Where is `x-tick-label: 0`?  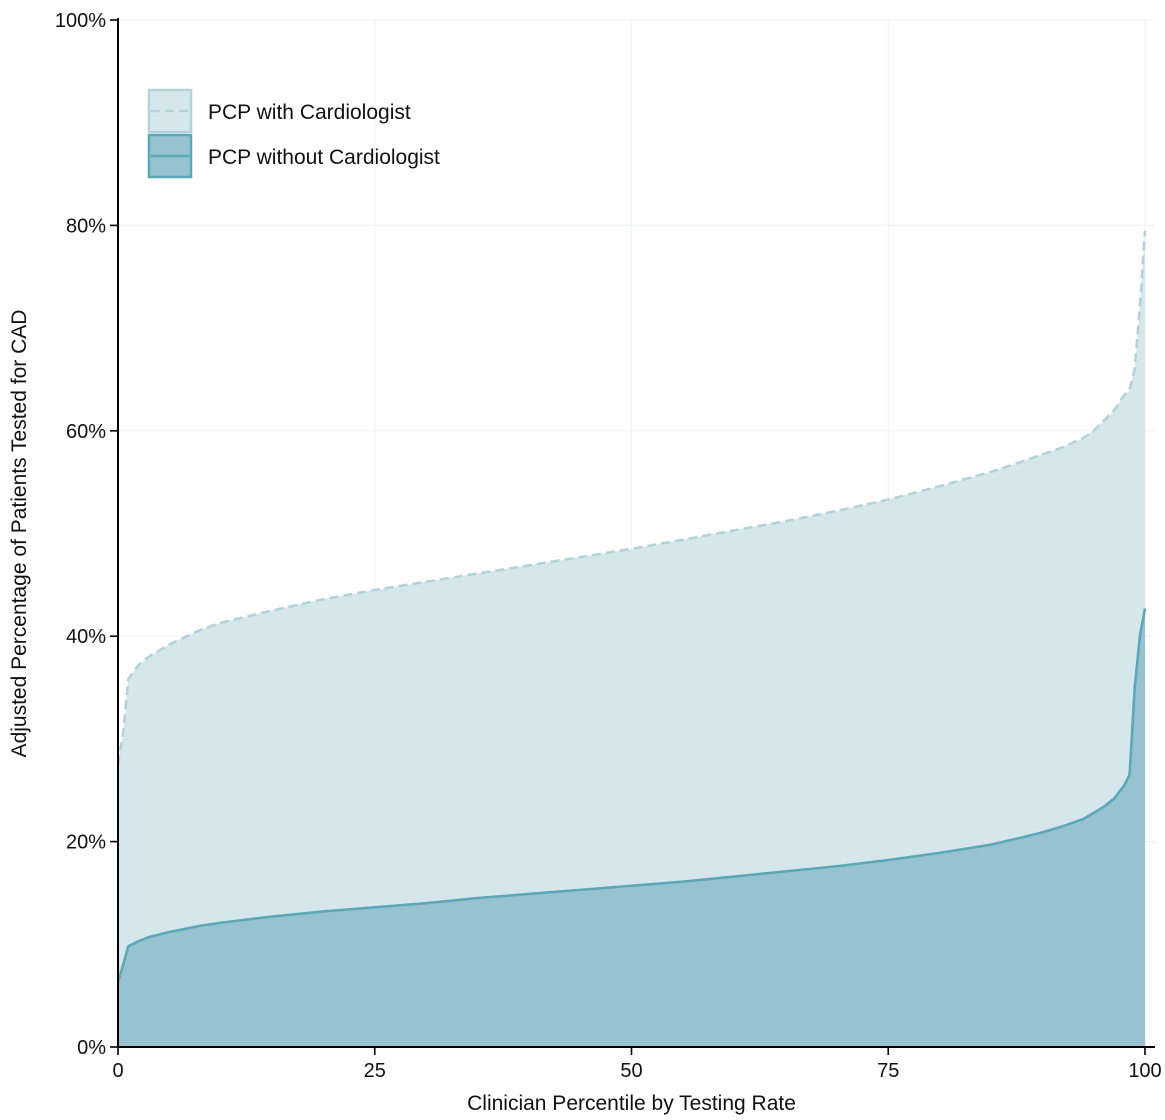 x-tick-label: 0 is located at coordinates (117, 1071).